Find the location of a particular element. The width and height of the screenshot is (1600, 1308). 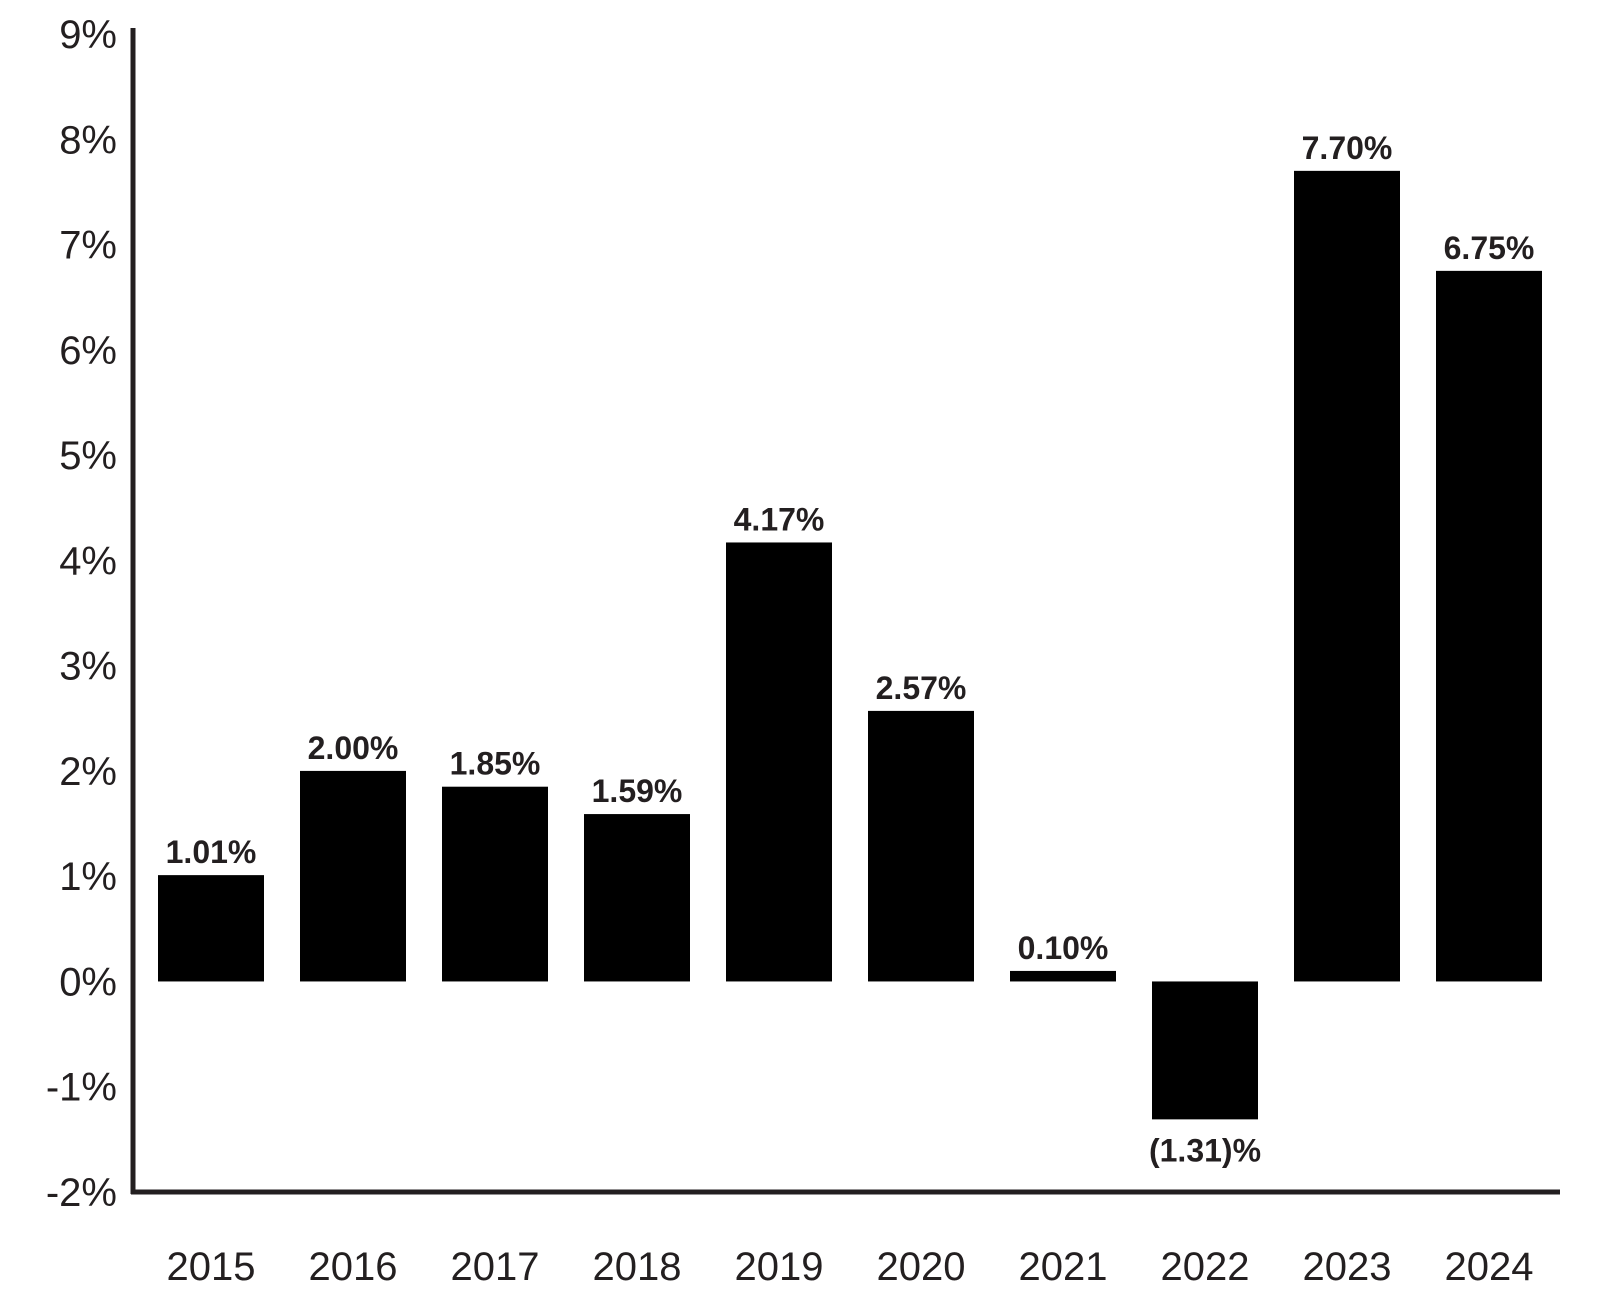

data-label-2018: 1.59% is located at coordinates (637, 791).